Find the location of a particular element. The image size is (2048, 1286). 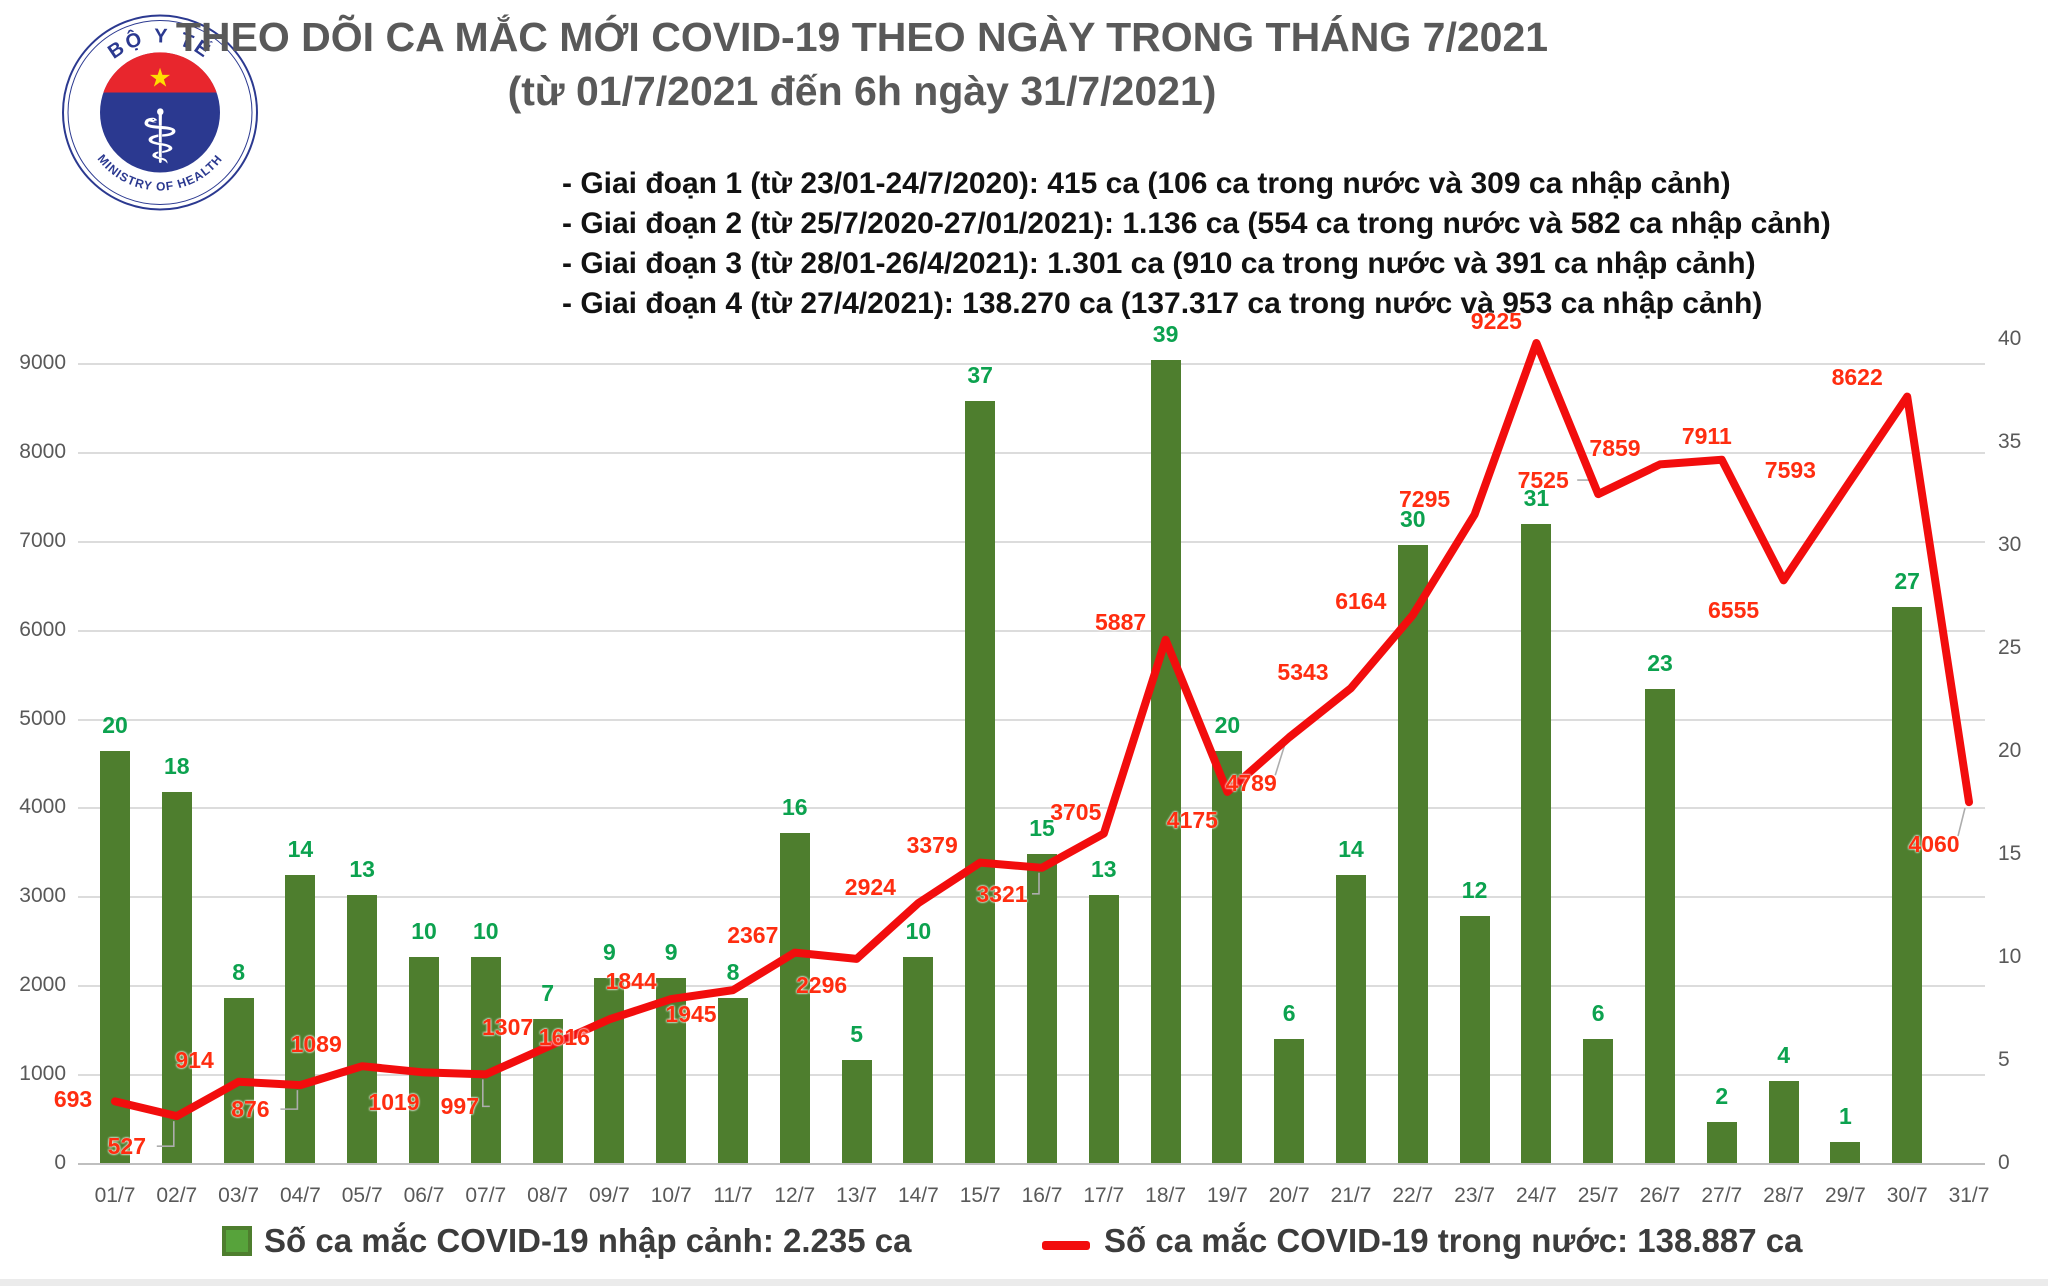

bar-22/7 is located at coordinates (1412, 854).